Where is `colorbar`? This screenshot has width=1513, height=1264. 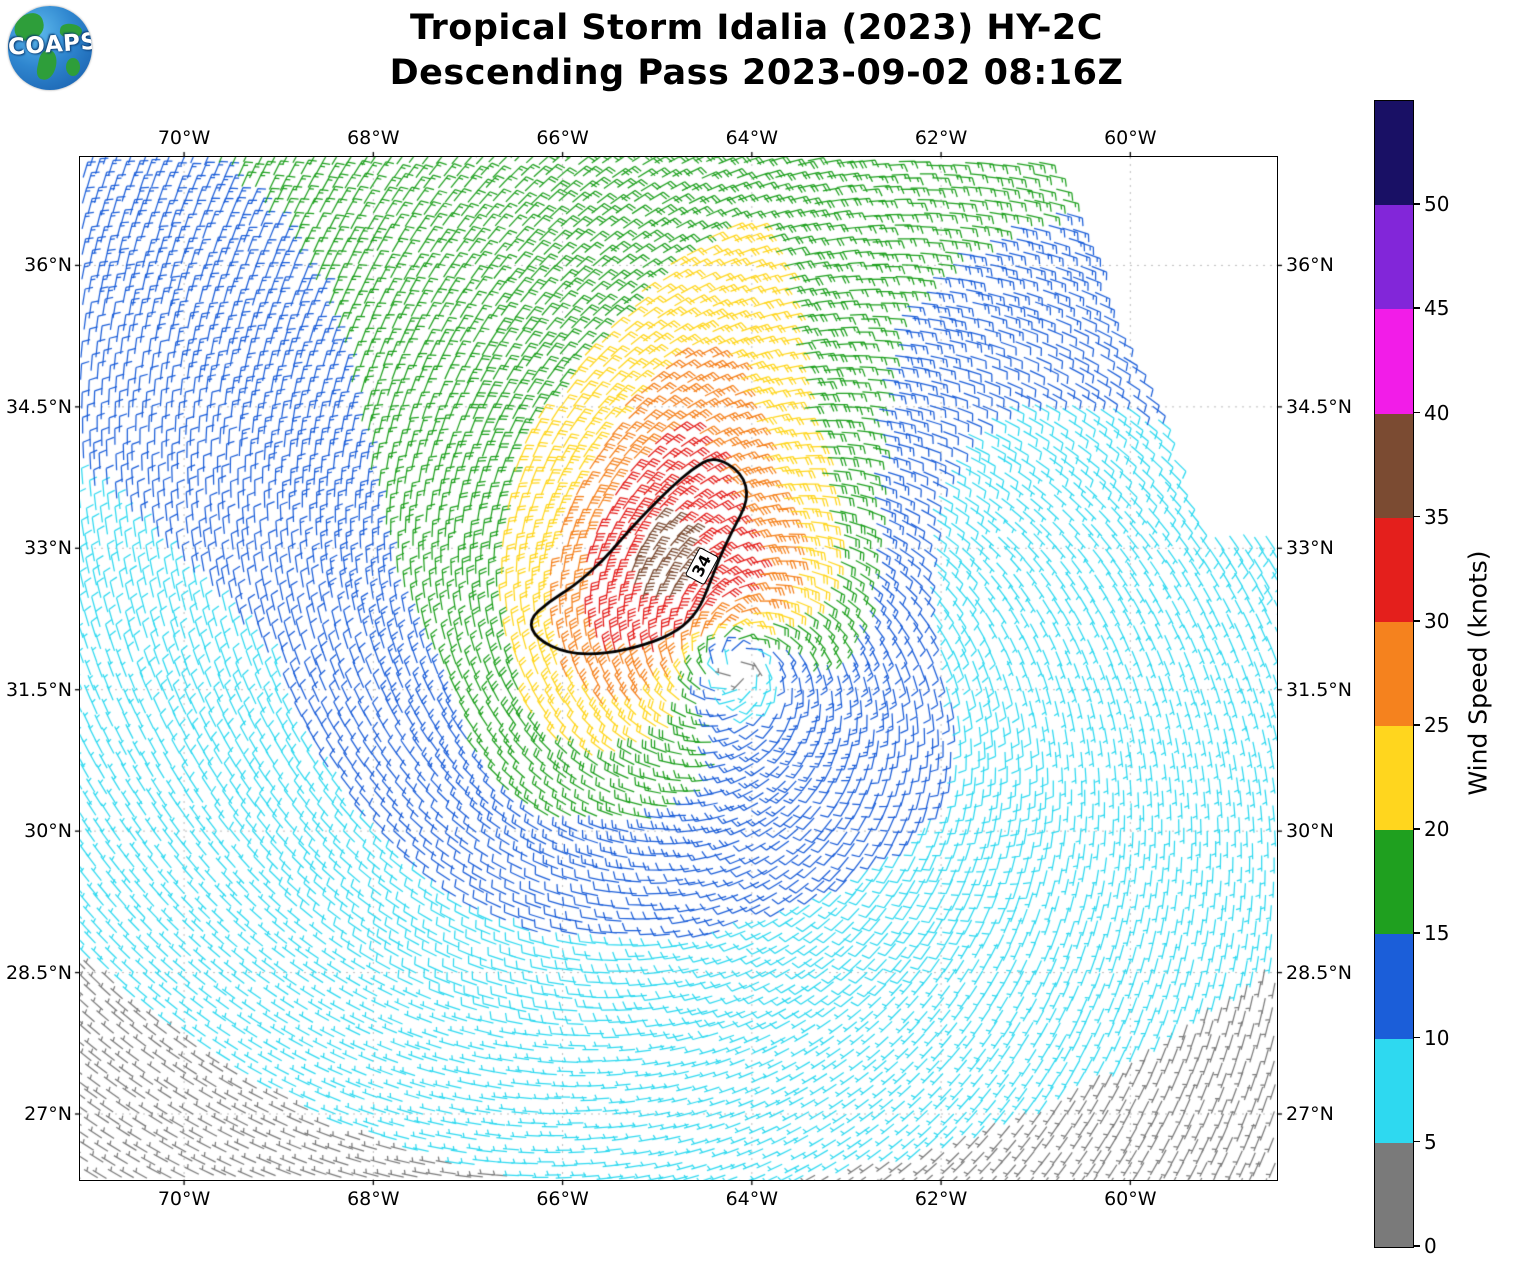
colorbar is located at coordinates (1394, 674).